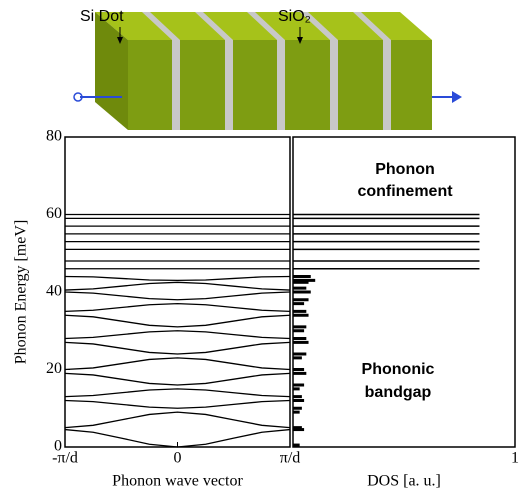  I want to click on y-tick-label: 20, so click(54, 368).